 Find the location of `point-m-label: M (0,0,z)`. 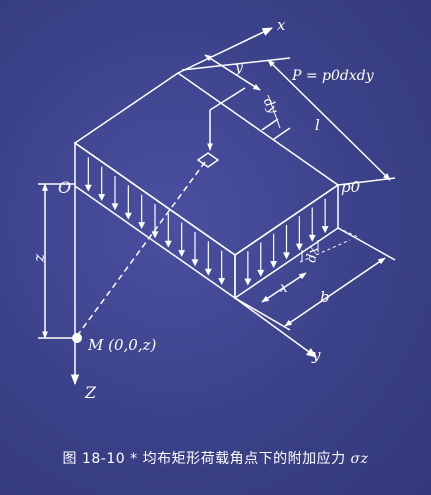

point-m-label: M (0,0,z) is located at coordinates (122, 345).